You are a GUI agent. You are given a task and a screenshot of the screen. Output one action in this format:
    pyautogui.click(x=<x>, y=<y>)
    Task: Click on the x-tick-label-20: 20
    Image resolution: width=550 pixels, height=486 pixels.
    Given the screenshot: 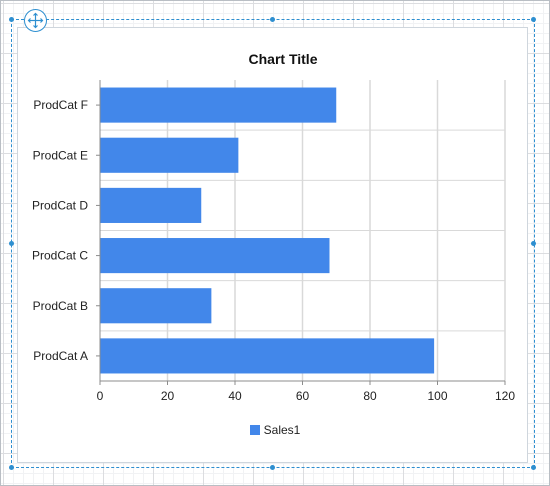 What is the action you would take?
    pyautogui.click(x=168, y=396)
    